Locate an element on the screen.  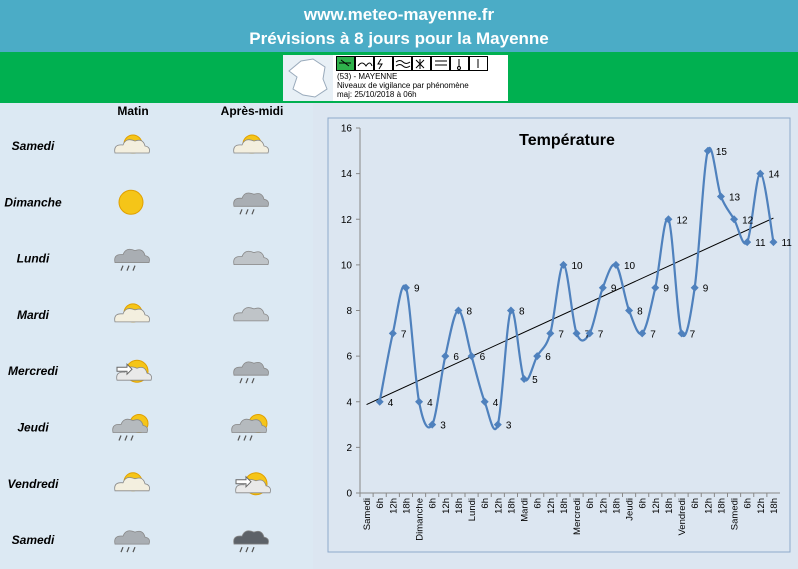
data-label: 13 is located at coordinates (735, 197).